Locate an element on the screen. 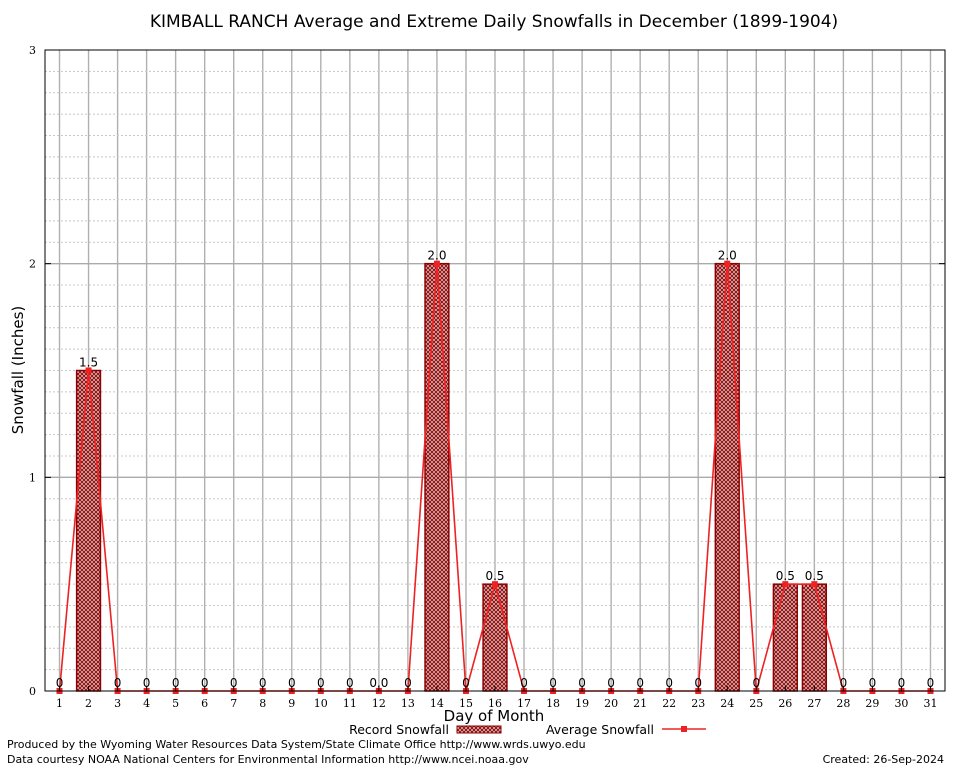 This screenshot has width=954, height=768. y-tick-label-3: 3 is located at coordinates (32, 50).